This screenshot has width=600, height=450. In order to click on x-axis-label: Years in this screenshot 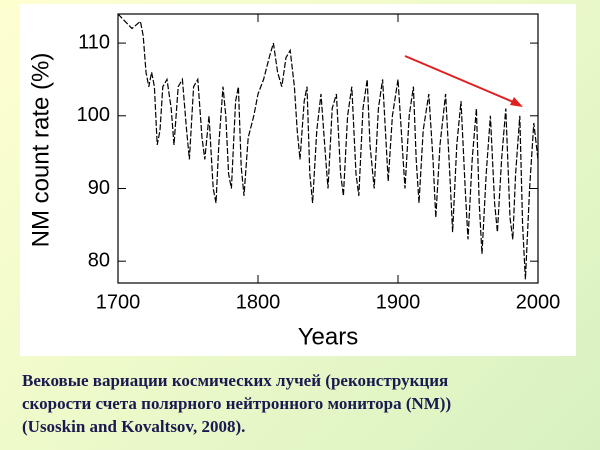, I will do `click(328, 336)`.